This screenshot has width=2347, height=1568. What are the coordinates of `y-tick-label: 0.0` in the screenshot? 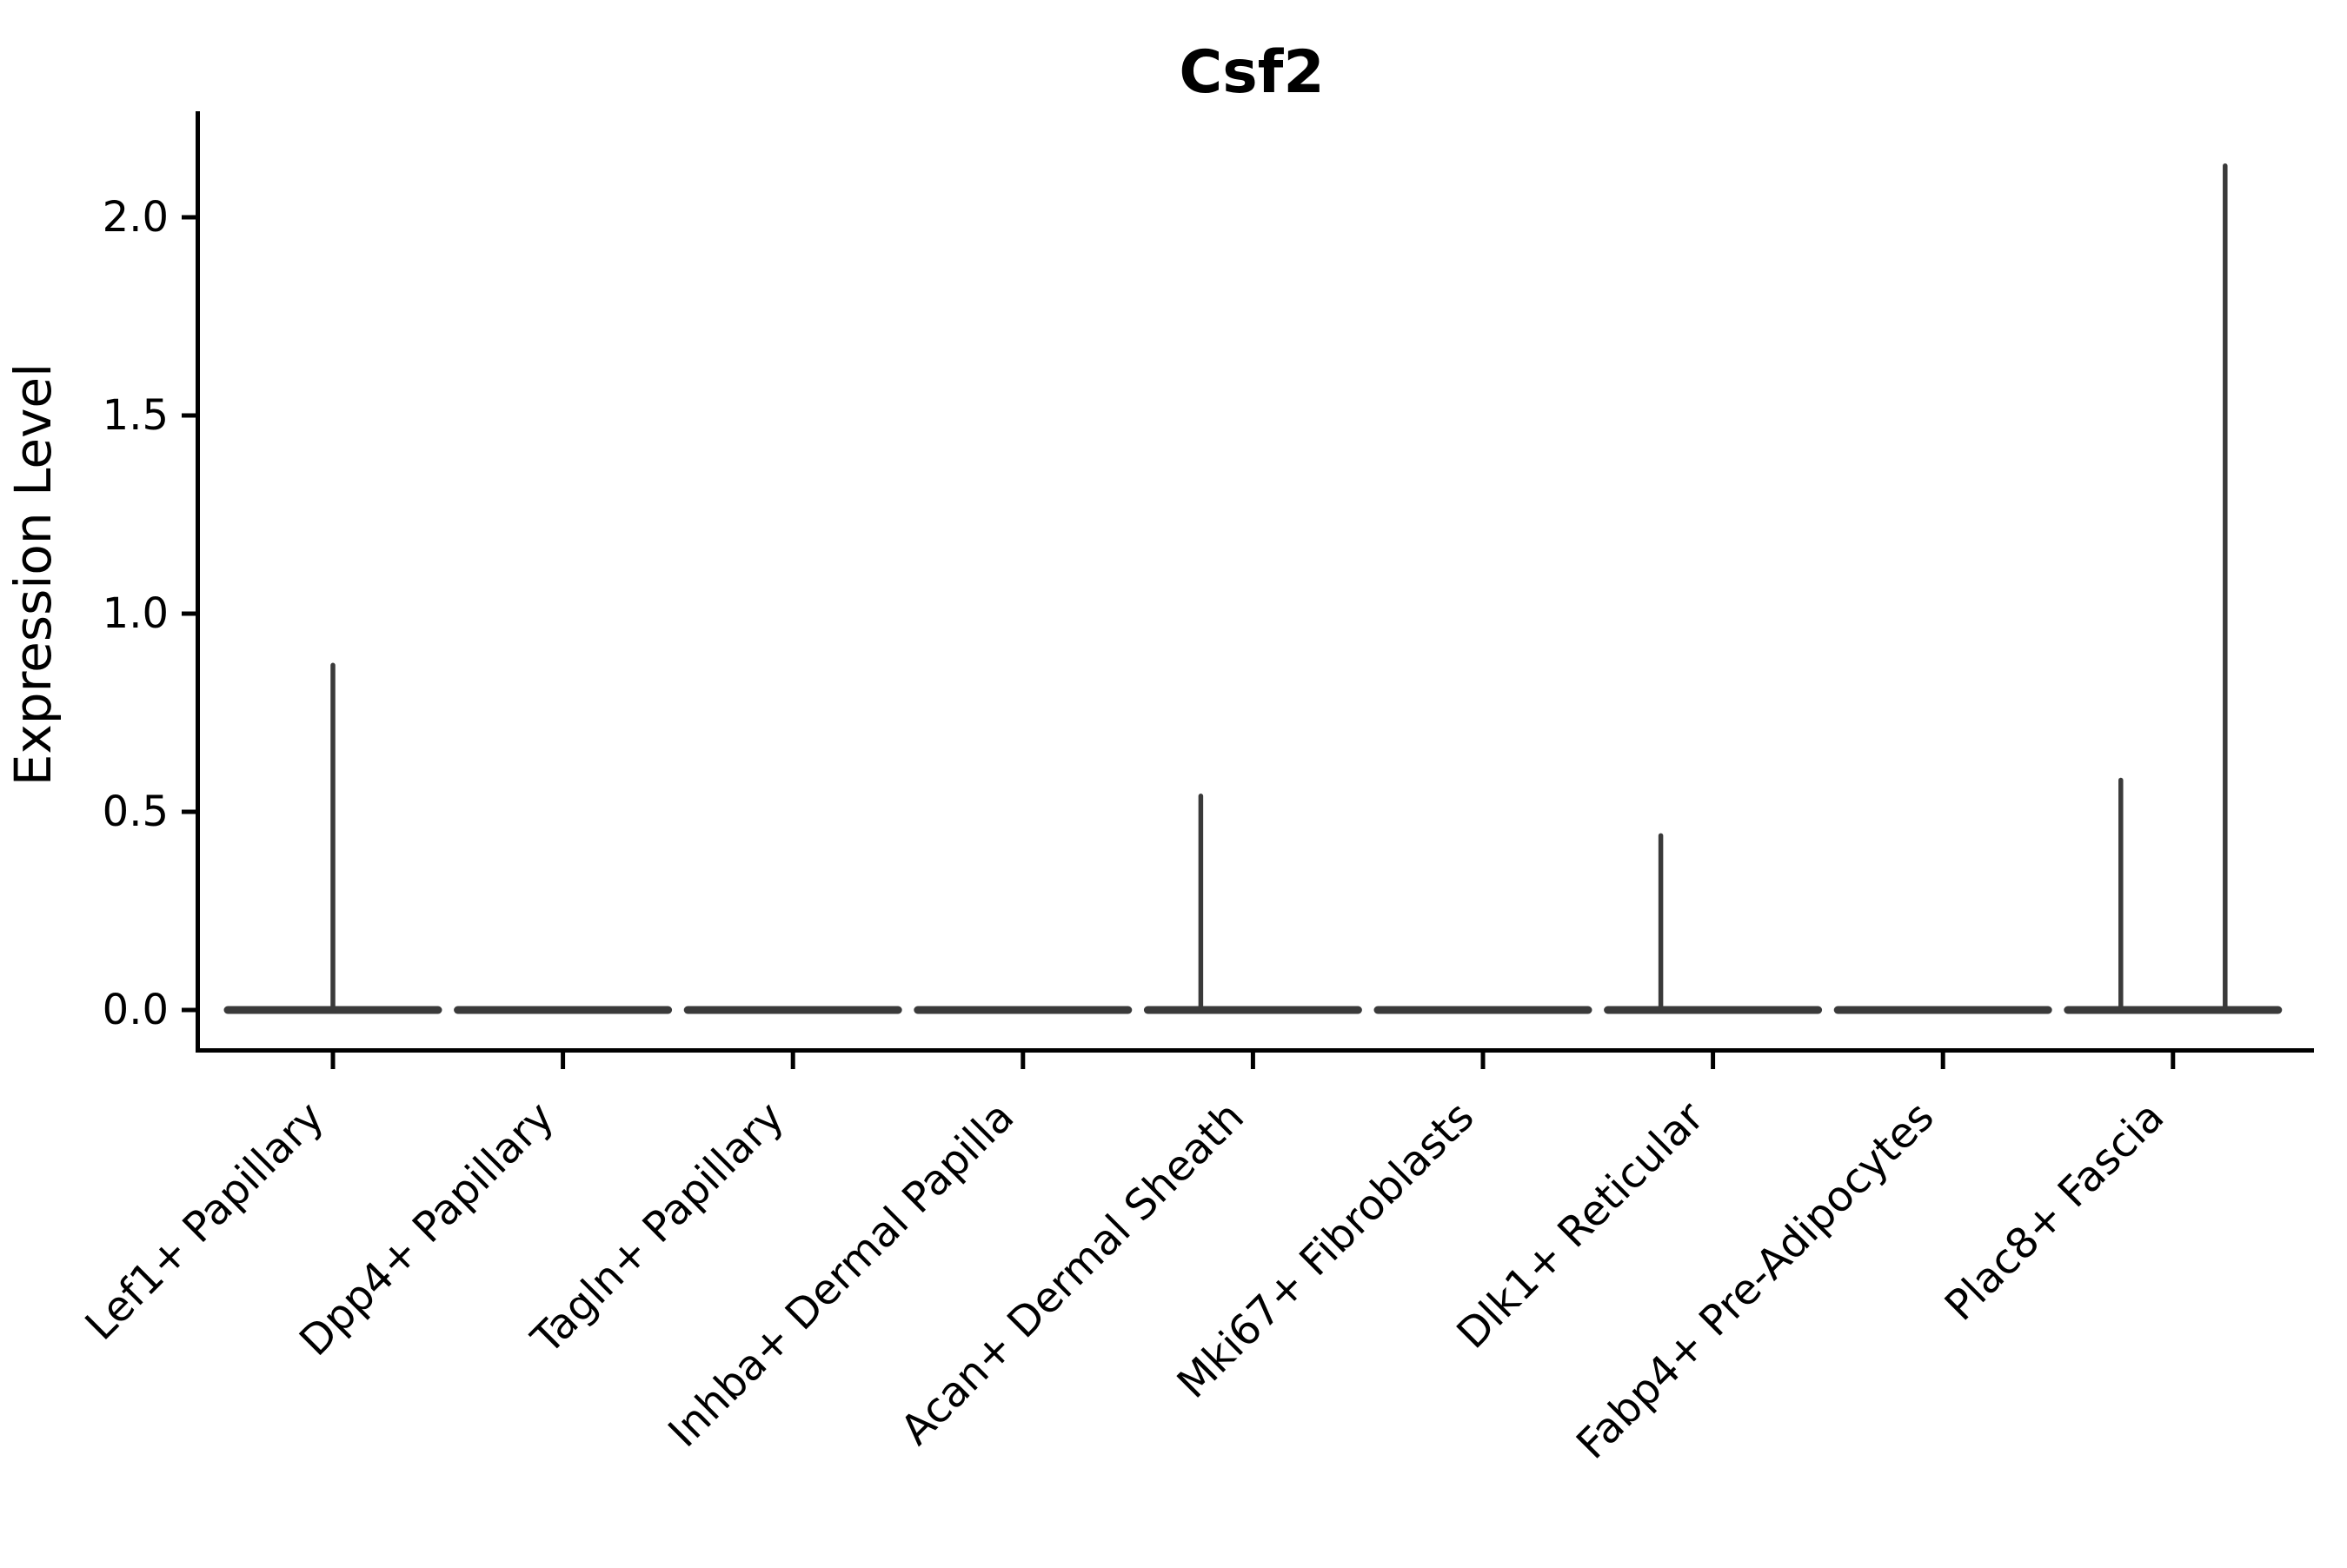 It's located at (136, 1010).